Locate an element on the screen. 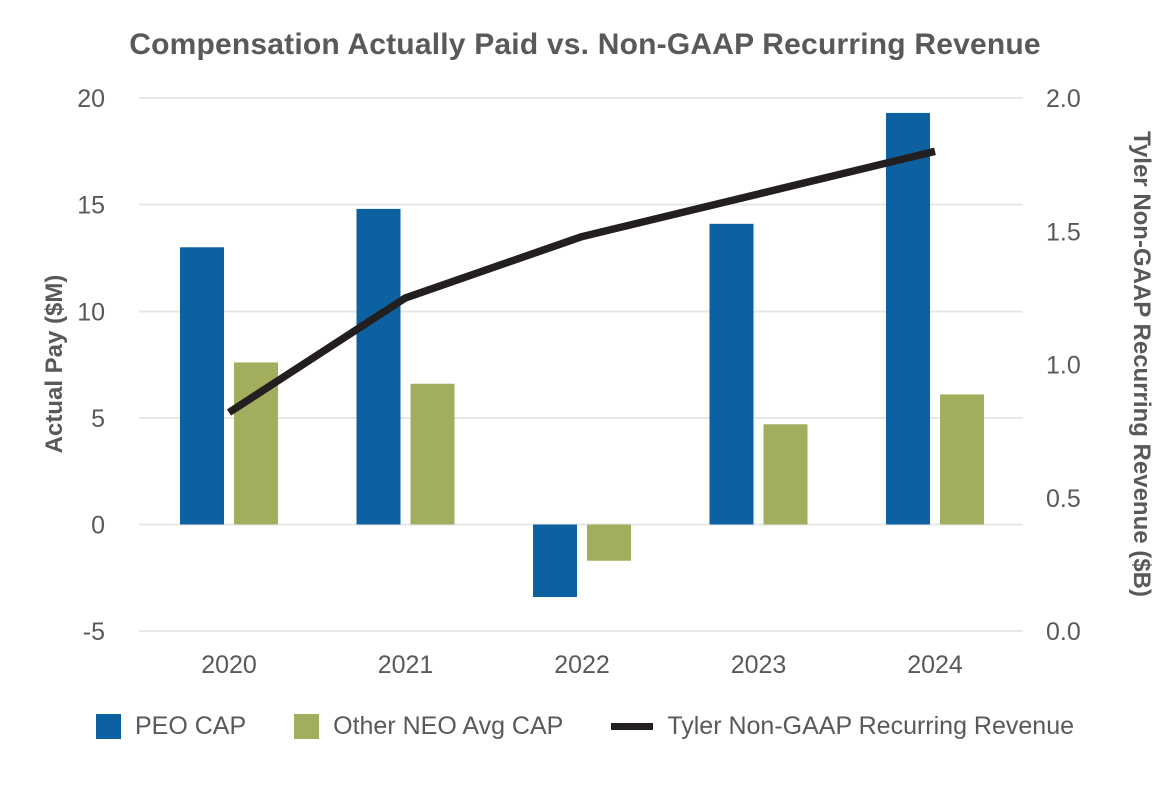  legend-label-revenue-line: Tyler Non-GAAP Recurring Revenue is located at coordinates (871, 726).